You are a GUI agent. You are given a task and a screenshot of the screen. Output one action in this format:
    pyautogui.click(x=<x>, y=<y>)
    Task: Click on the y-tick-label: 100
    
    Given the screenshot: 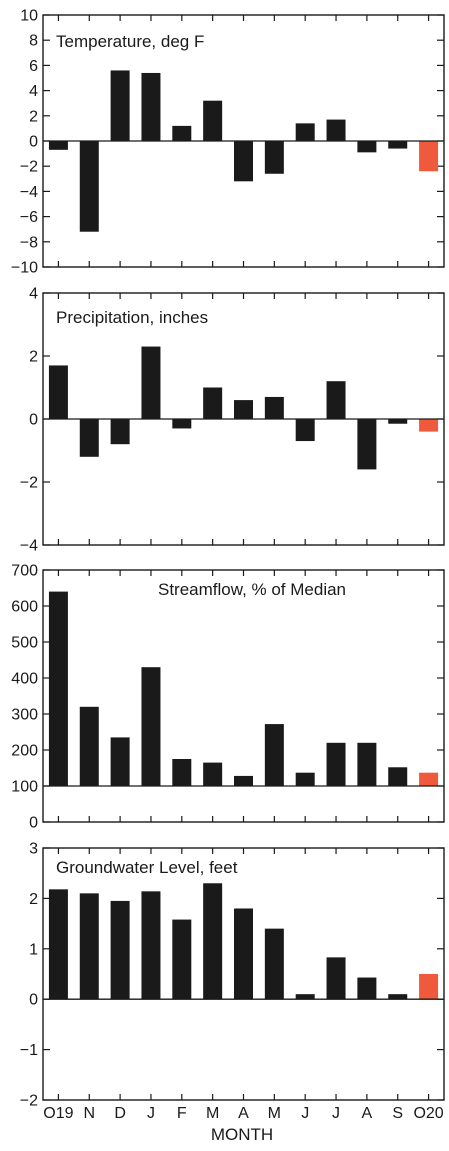 What is the action you would take?
    pyautogui.click(x=24, y=787)
    